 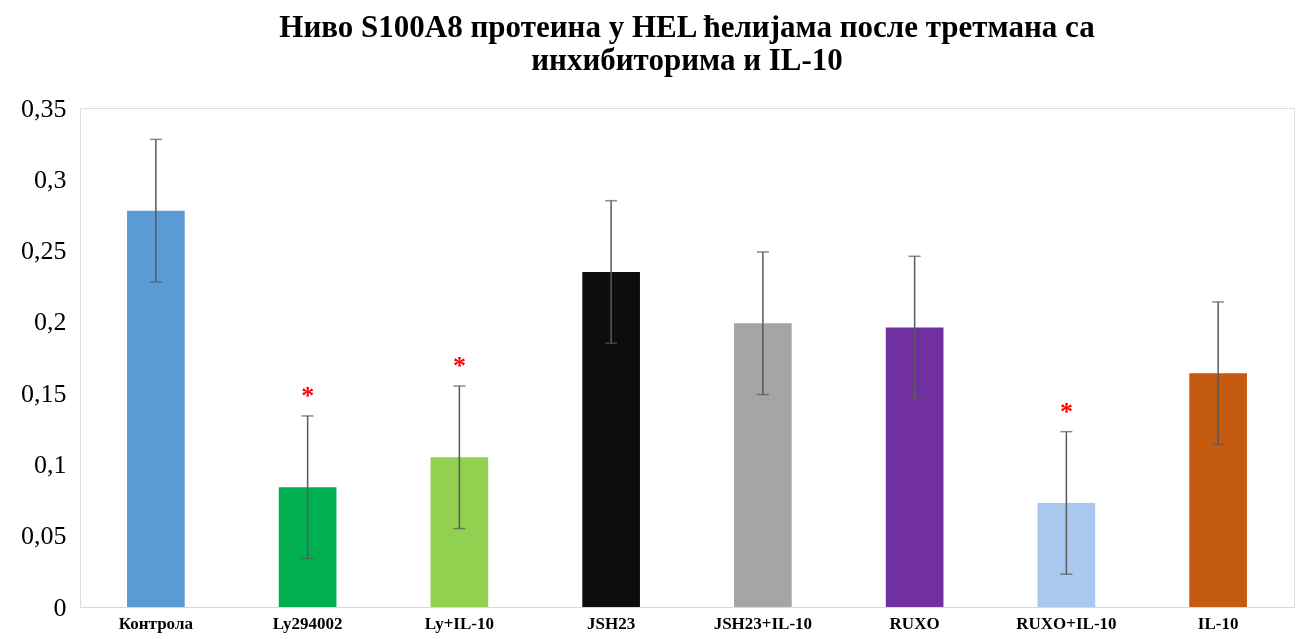 I want to click on x-tick-label: Ly+IL-10, so click(x=459, y=623).